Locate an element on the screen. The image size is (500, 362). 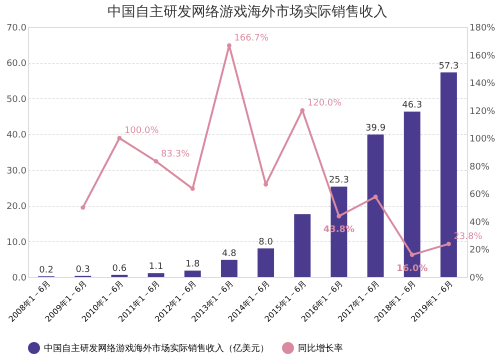
data-label: 25.3 is located at coordinates (338, 181).